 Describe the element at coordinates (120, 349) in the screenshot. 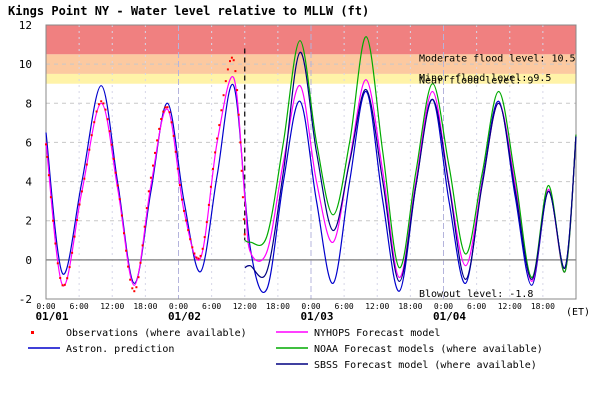

I see `legend-label: Astron. prediction` at that location.